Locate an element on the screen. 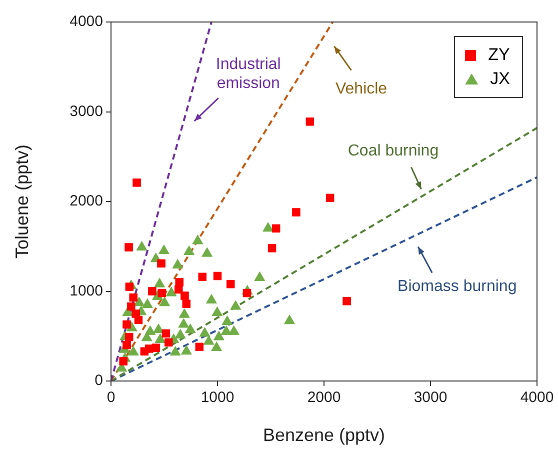 This screenshot has width=558, height=451. y-tick-label: 4000 is located at coordinates (86, 21).